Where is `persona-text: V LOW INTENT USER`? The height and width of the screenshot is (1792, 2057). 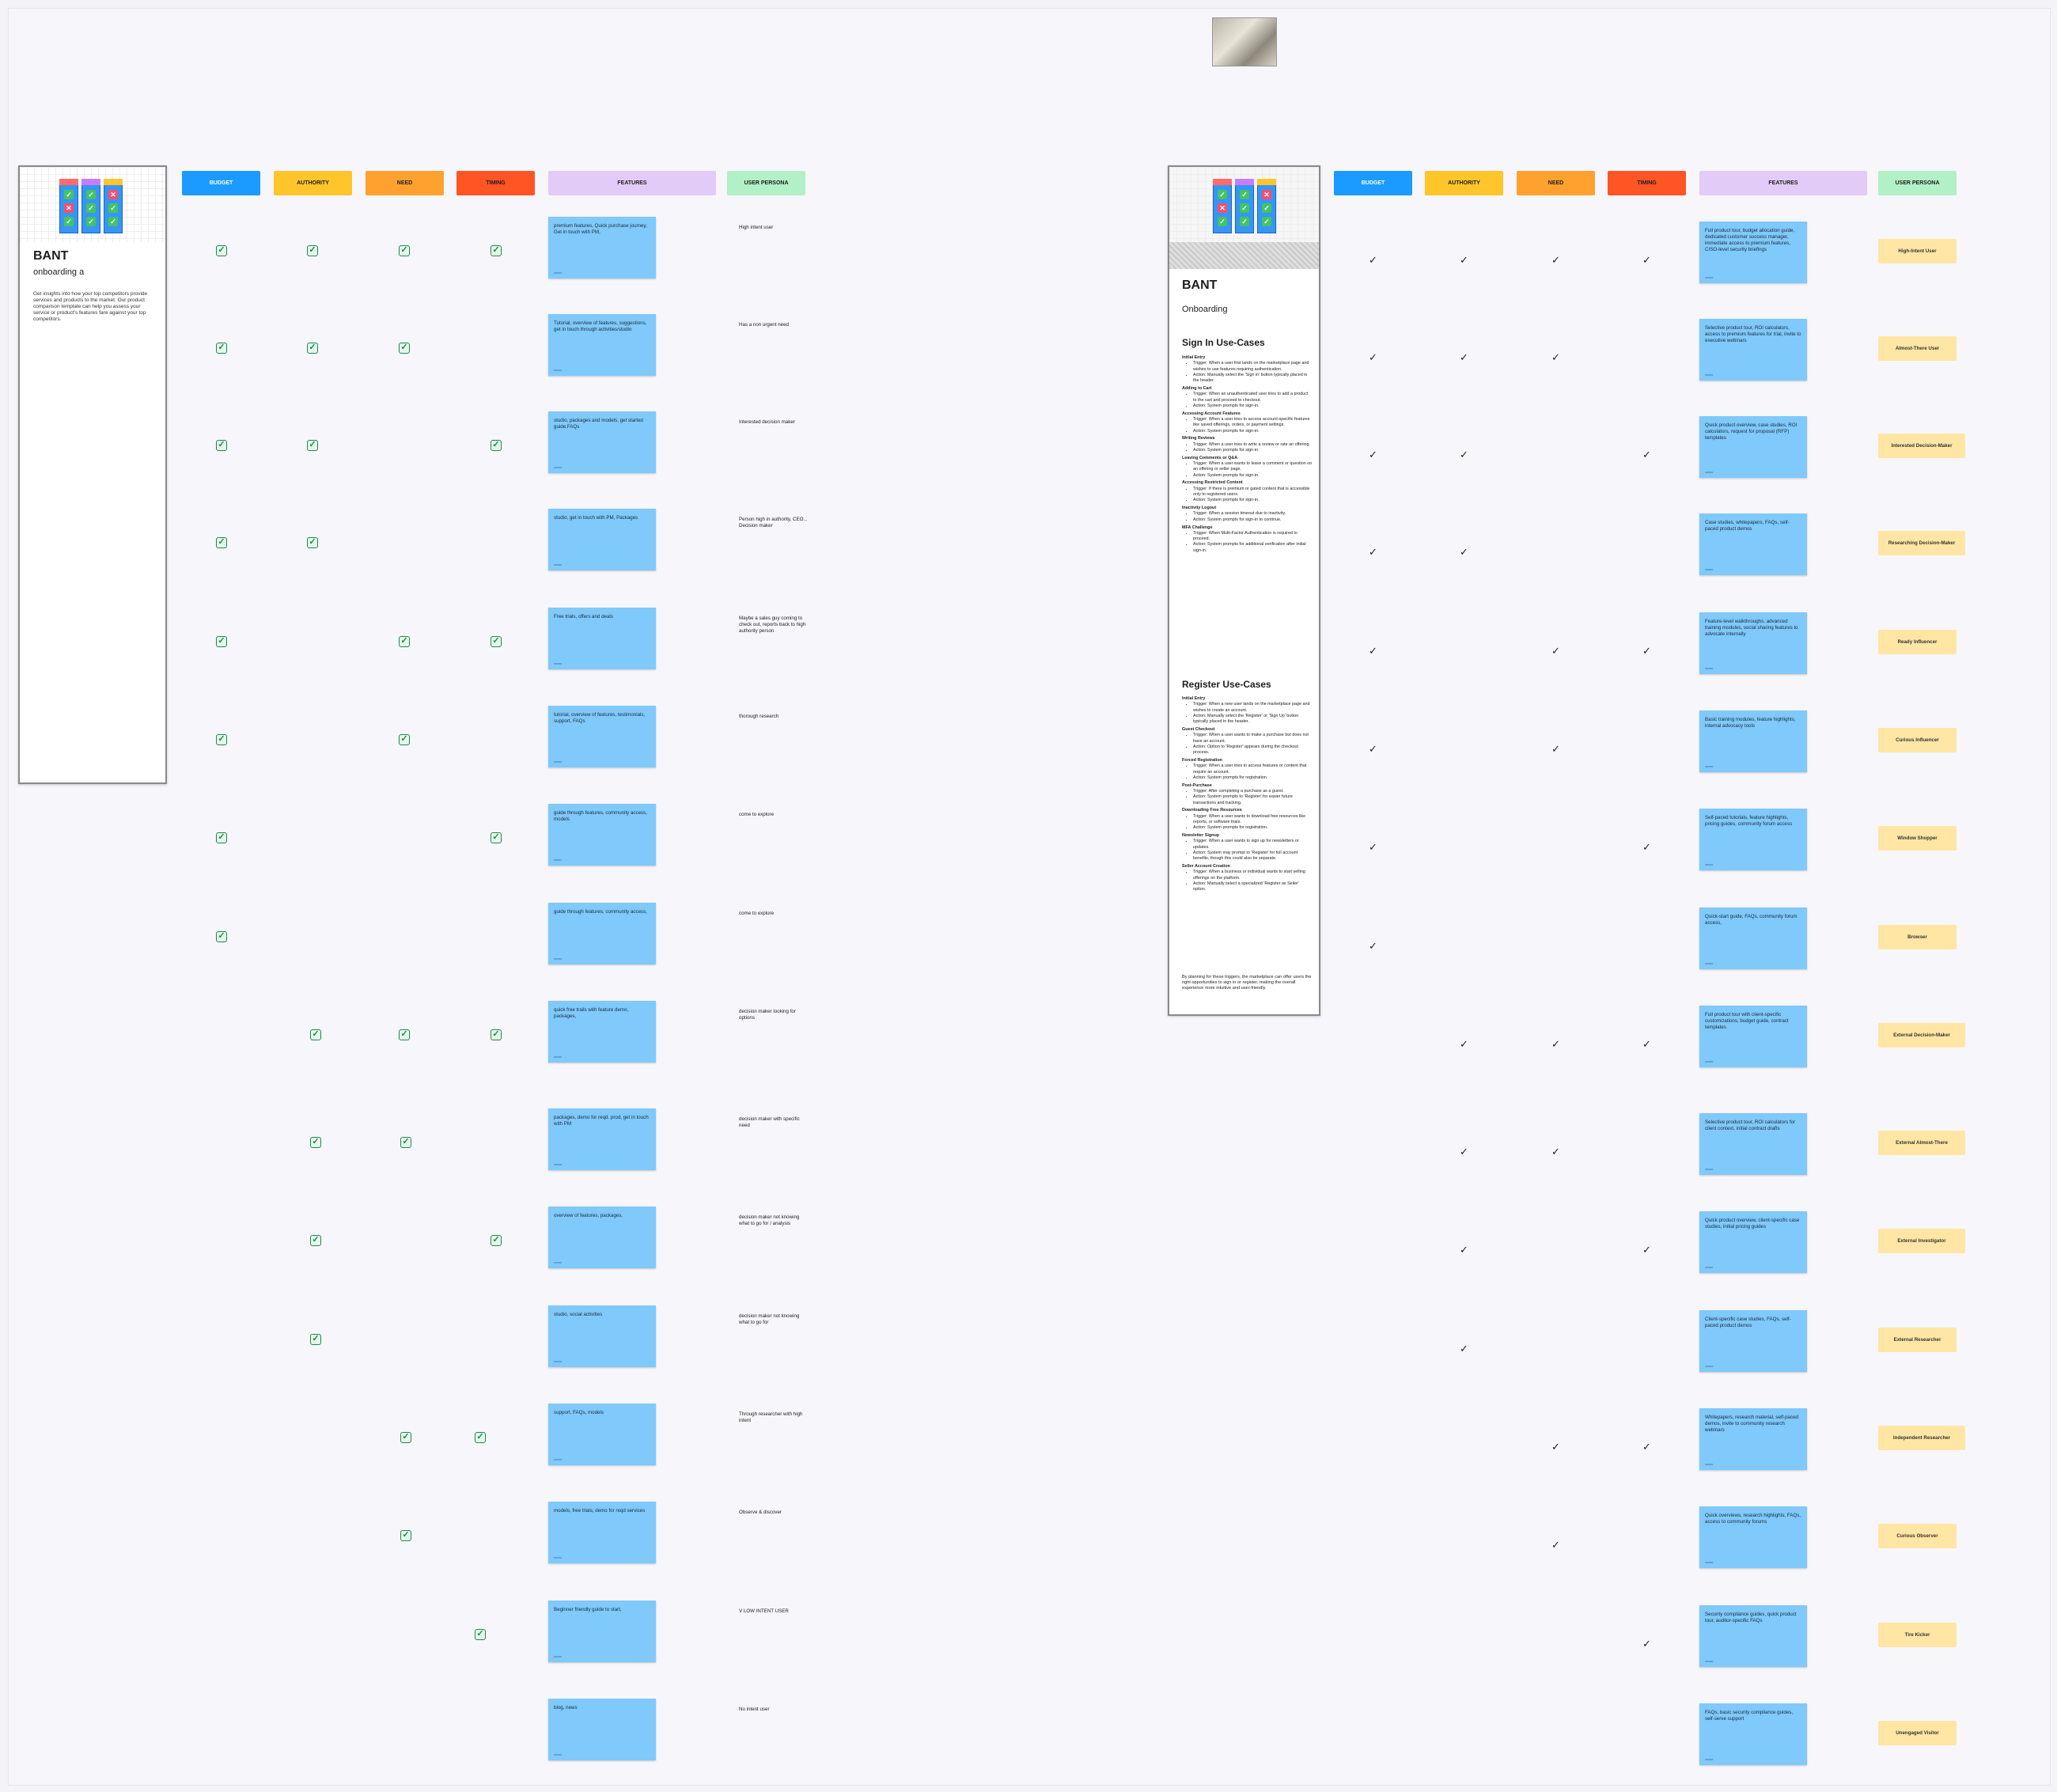 persona-text: V LOW INTENT USER is located at coordinates (764, 1611).